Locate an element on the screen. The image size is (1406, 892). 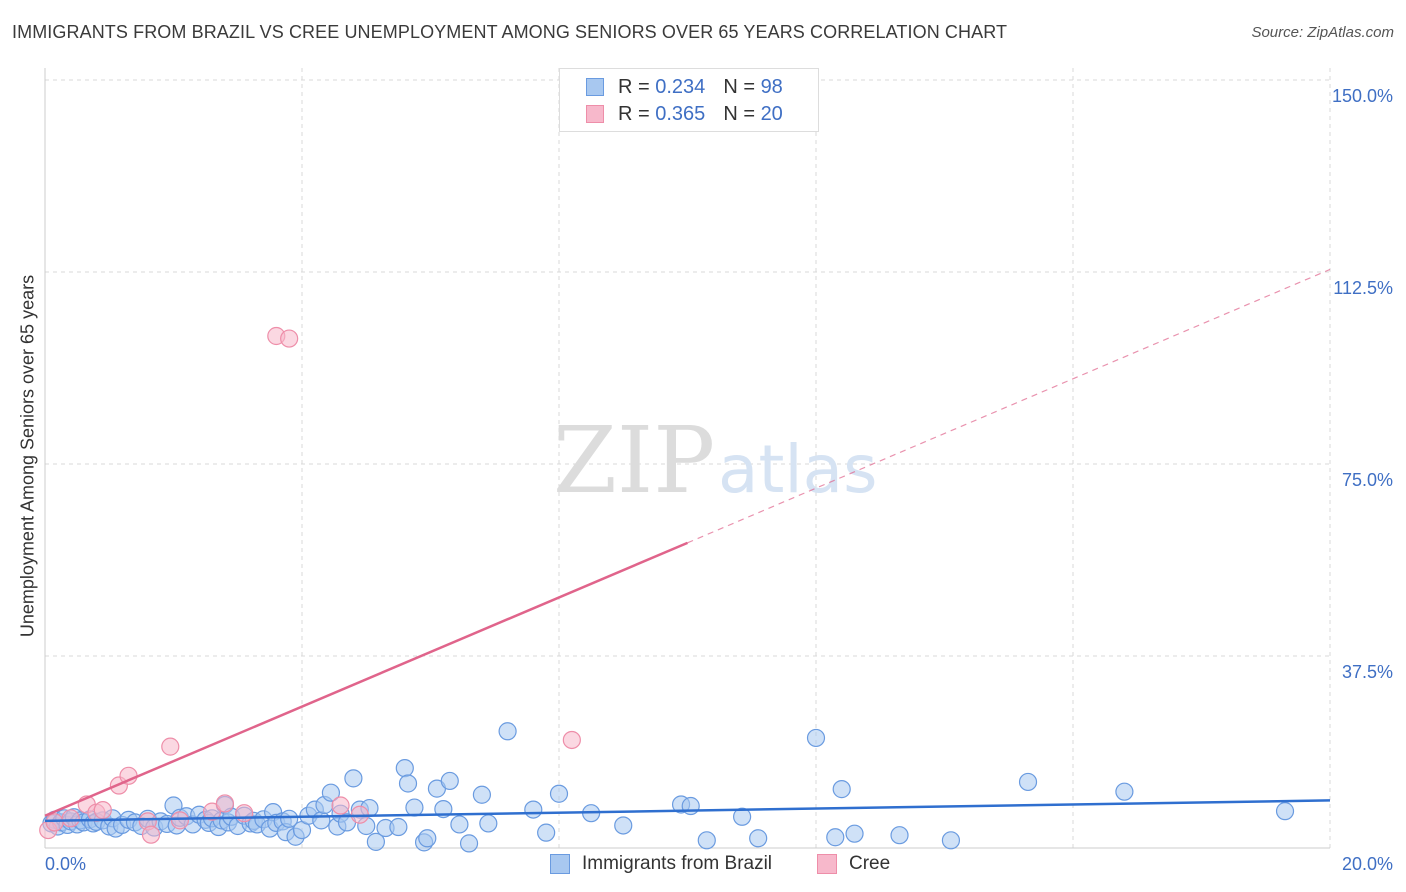
watermark-zip: ZIP is located at coordinates (634, 460).